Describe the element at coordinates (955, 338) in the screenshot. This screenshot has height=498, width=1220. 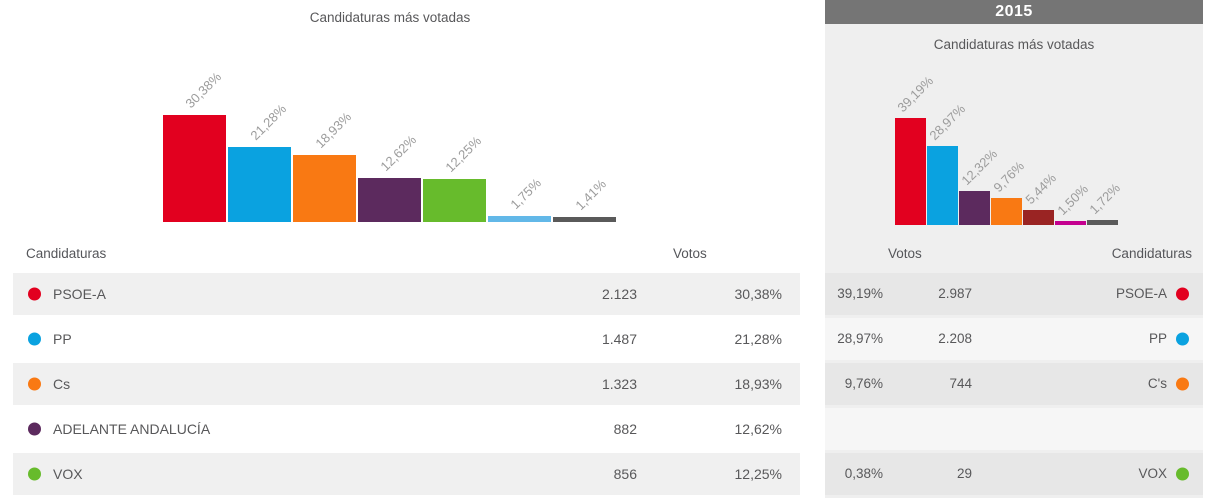
I see `votes-value: 2.208` at that location.